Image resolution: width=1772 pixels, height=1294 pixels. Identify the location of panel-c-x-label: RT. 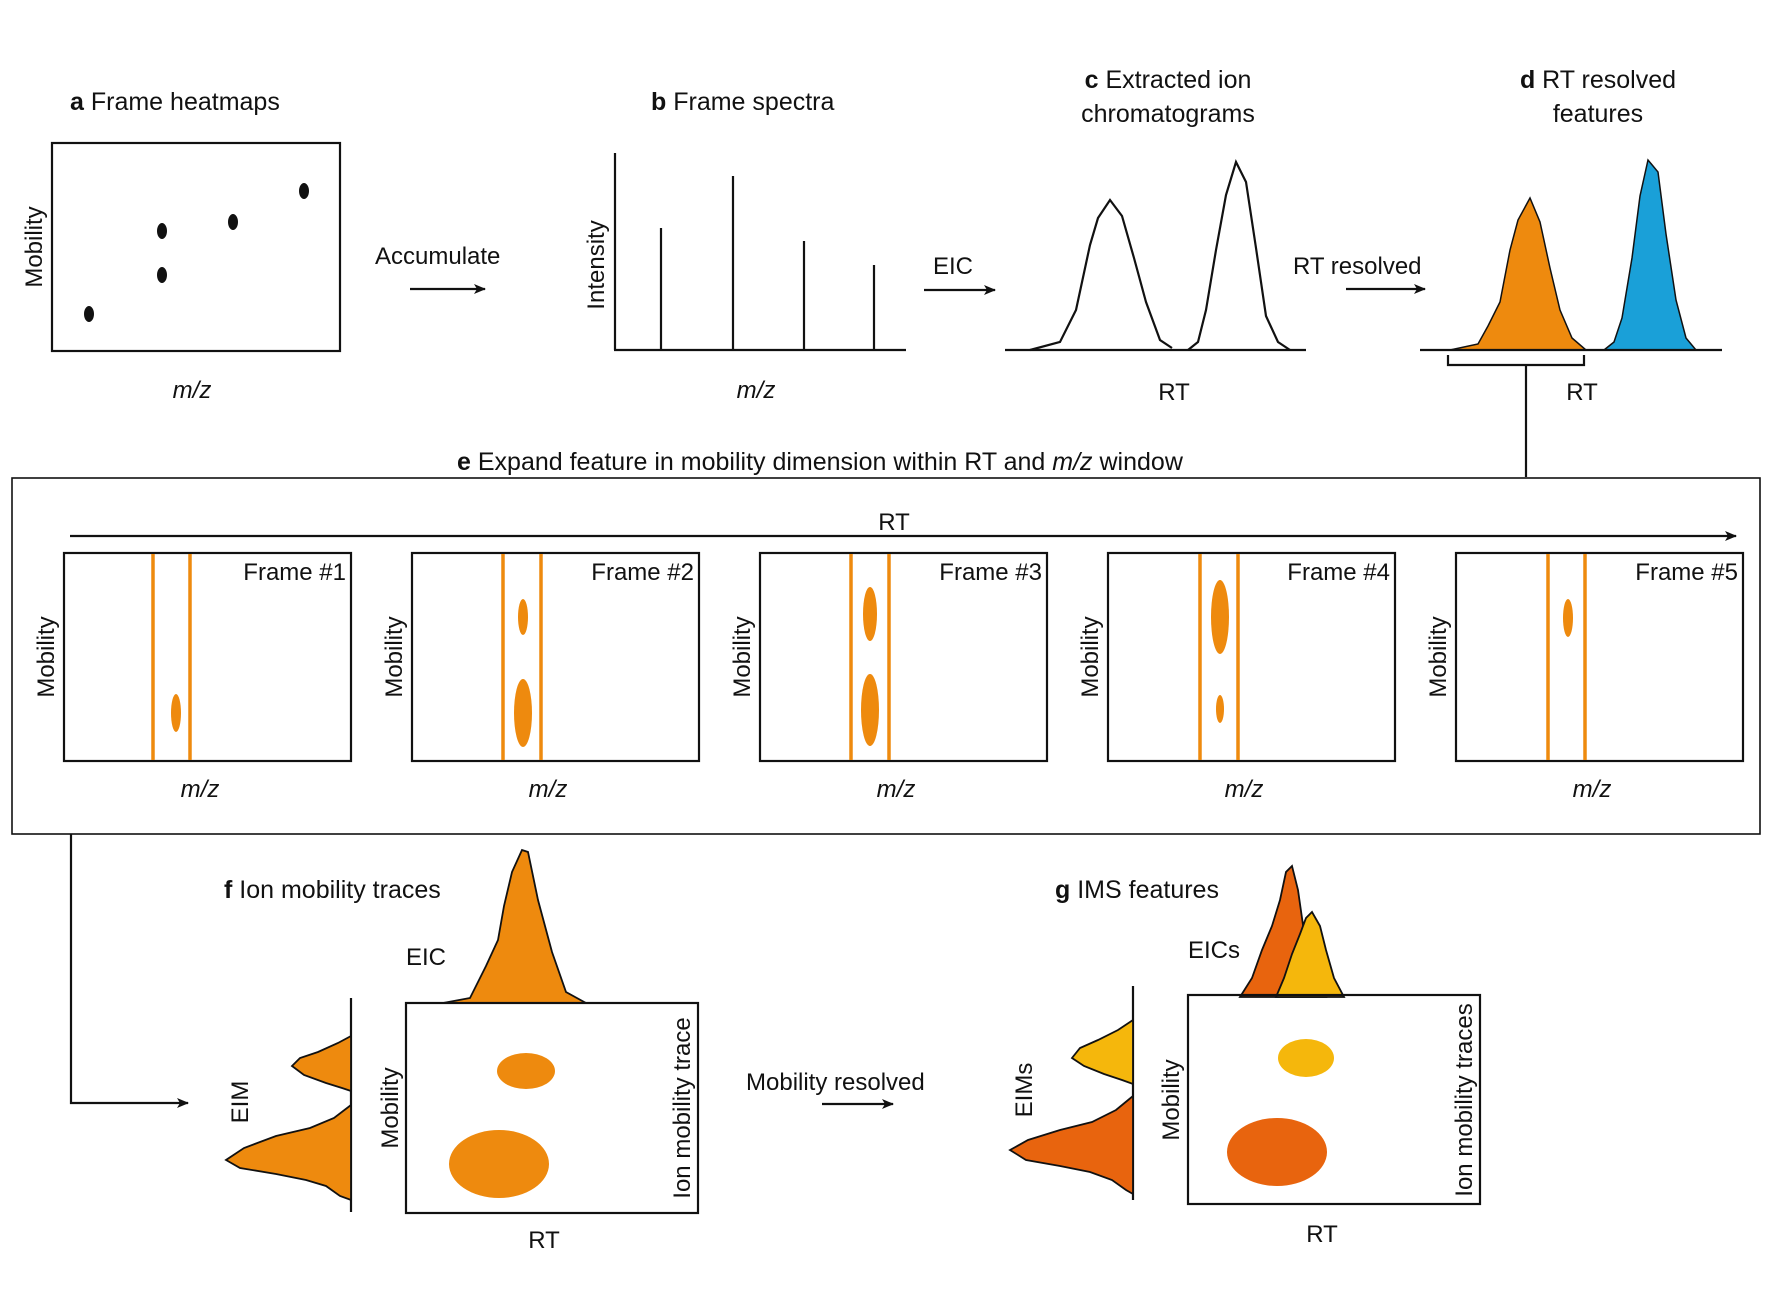
(1174, 392).